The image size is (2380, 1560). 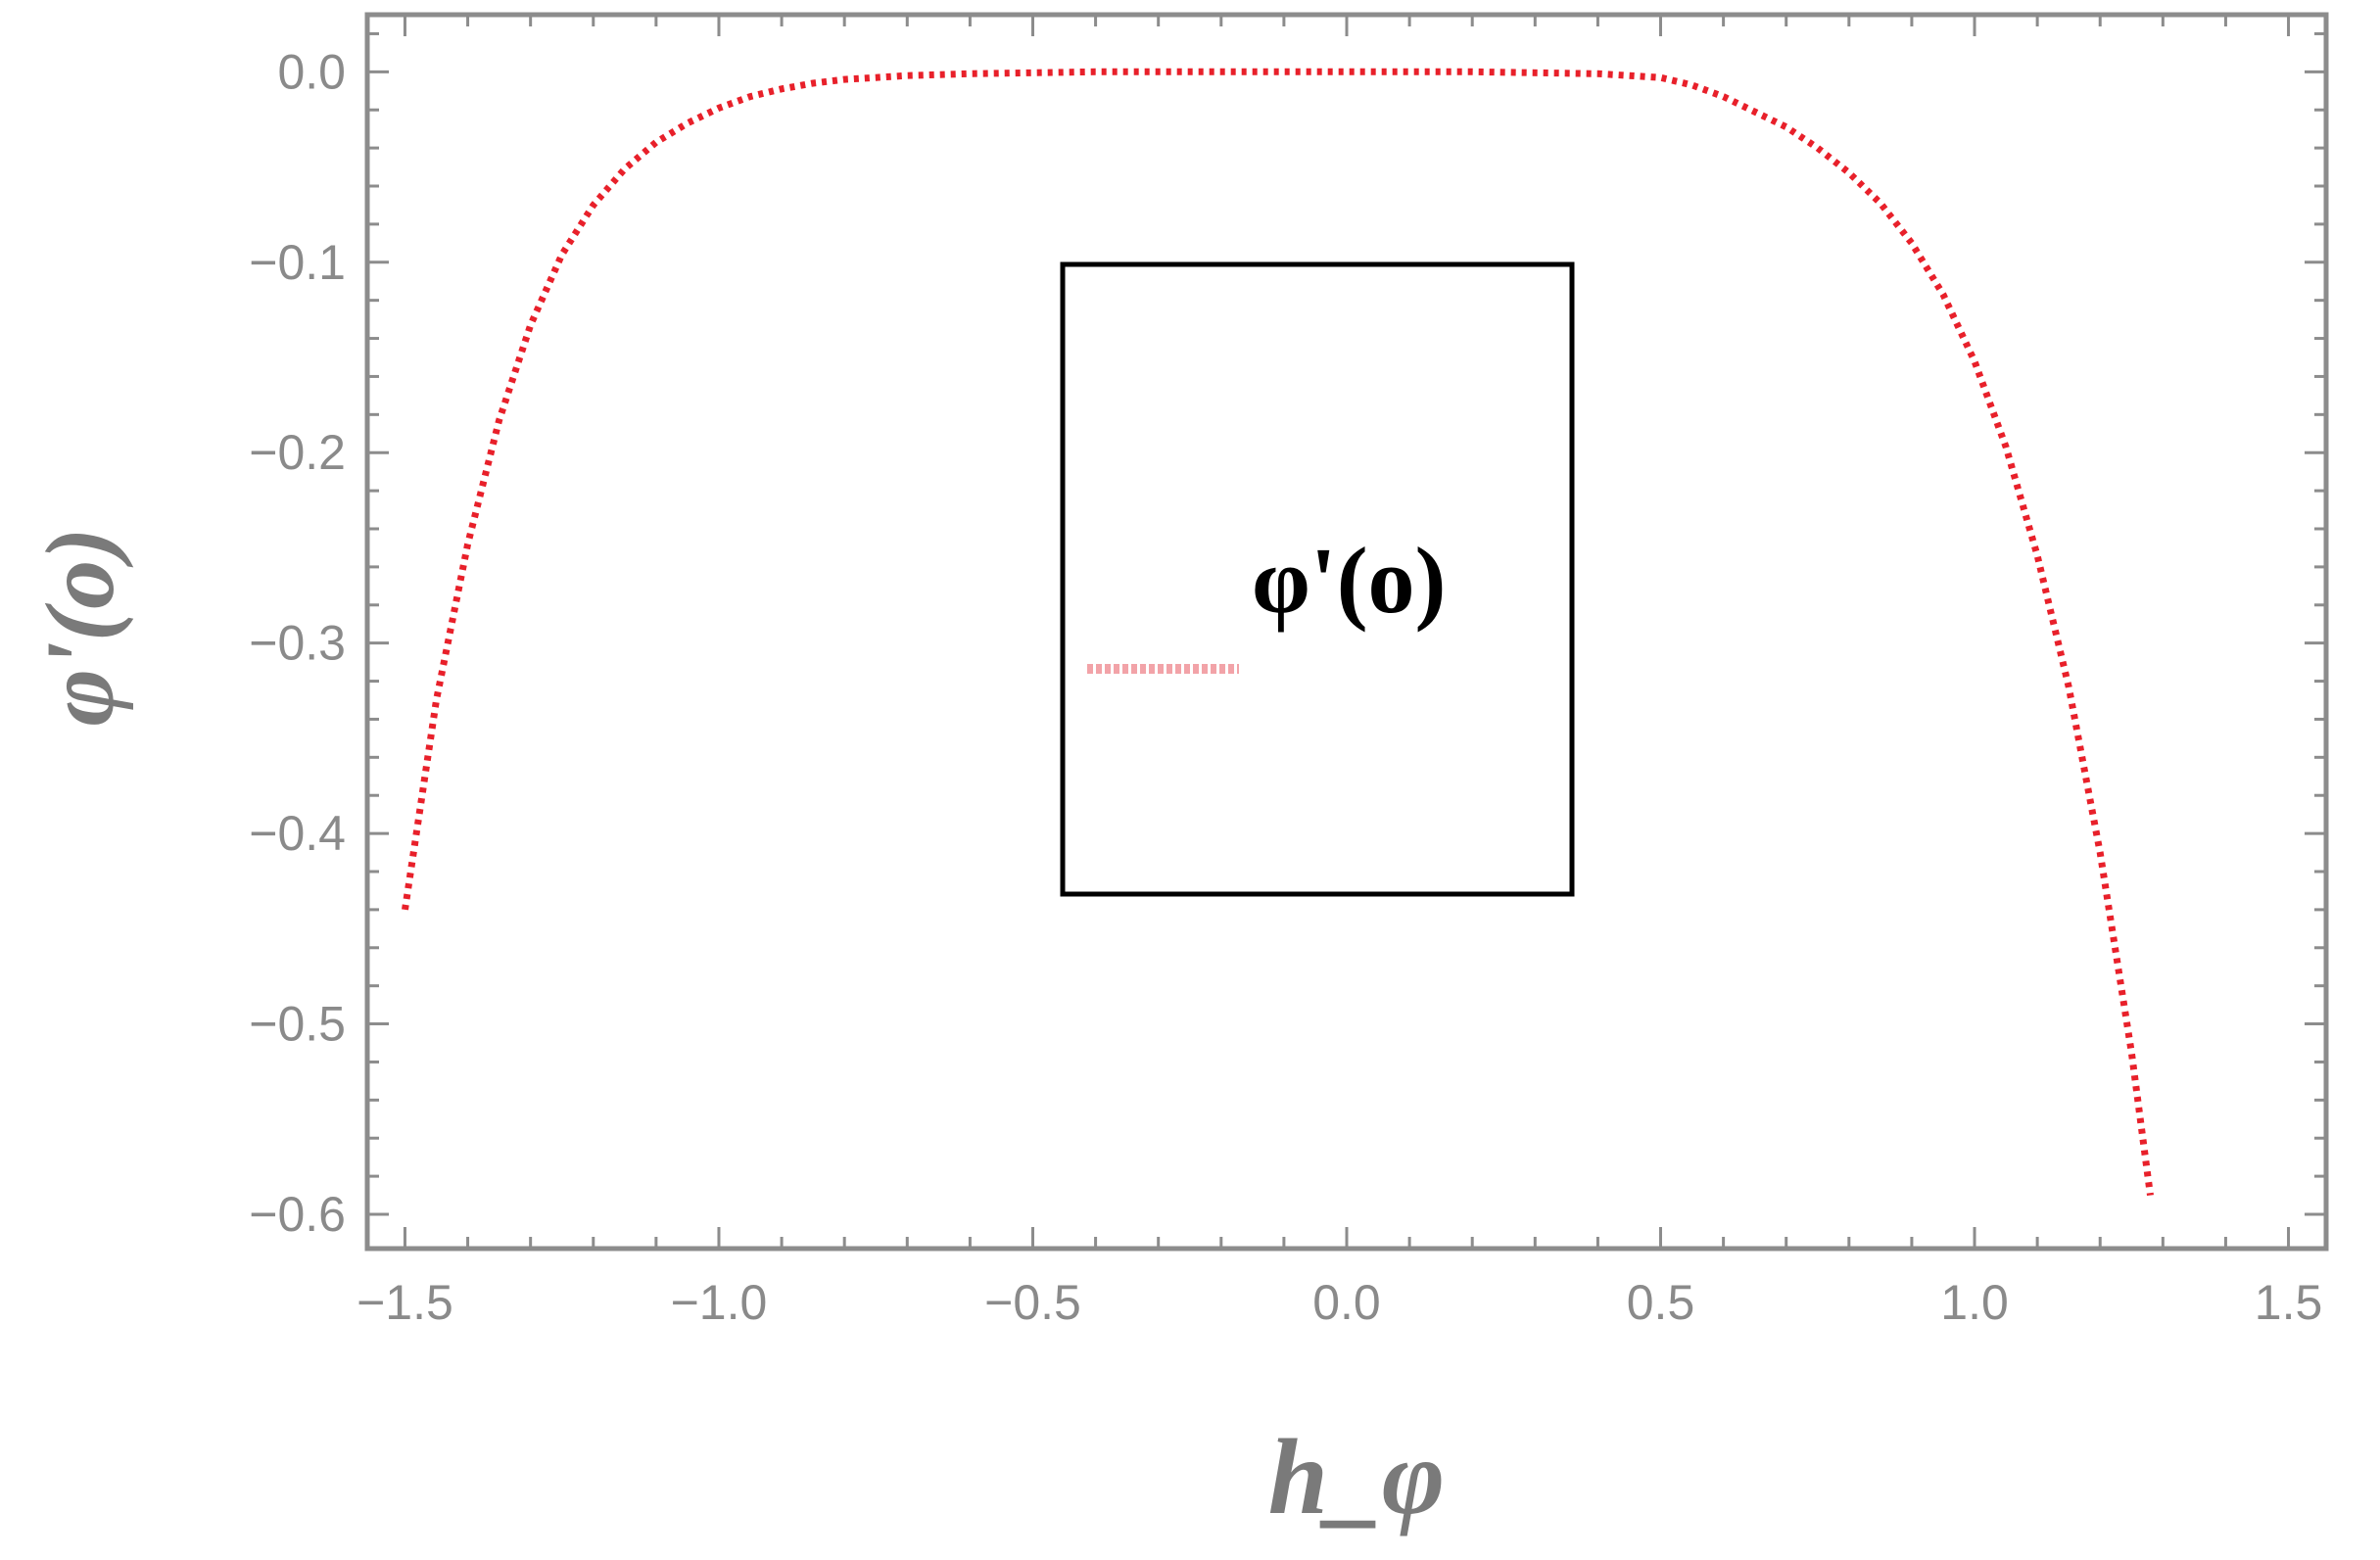 What do you see at coordinates (297, 833) in the screenshot?
I see `y-tick-label: −0.4` at bounding box center [297, 833].